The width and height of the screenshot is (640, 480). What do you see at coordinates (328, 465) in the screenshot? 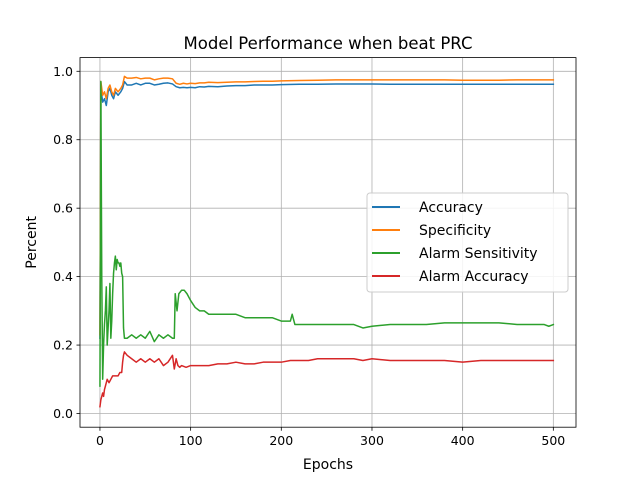
I see `x-axis-label: Epochs` at bounding box center [328, 465].